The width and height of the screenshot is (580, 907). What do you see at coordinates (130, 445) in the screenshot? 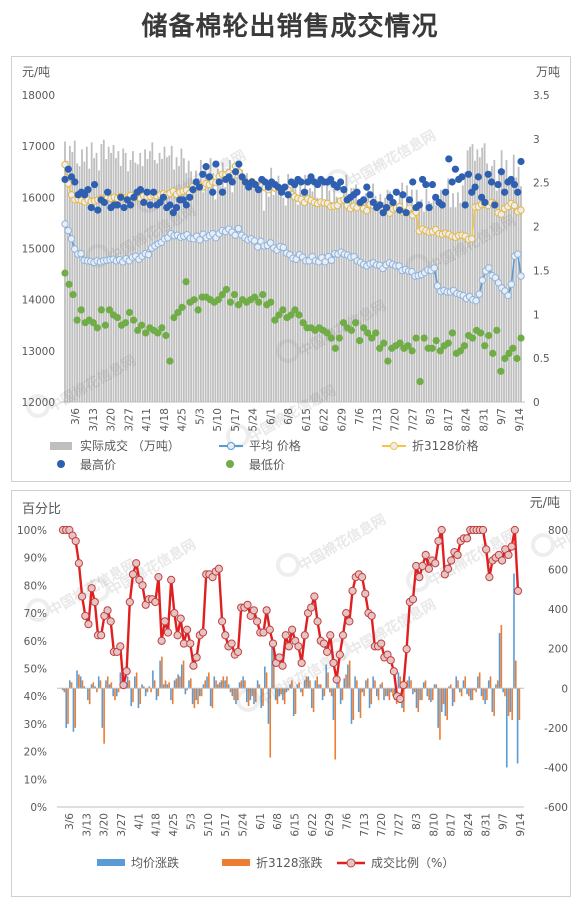
I see `legend-label: 实际成交 （万吨）` at bounding box center [130, 445].